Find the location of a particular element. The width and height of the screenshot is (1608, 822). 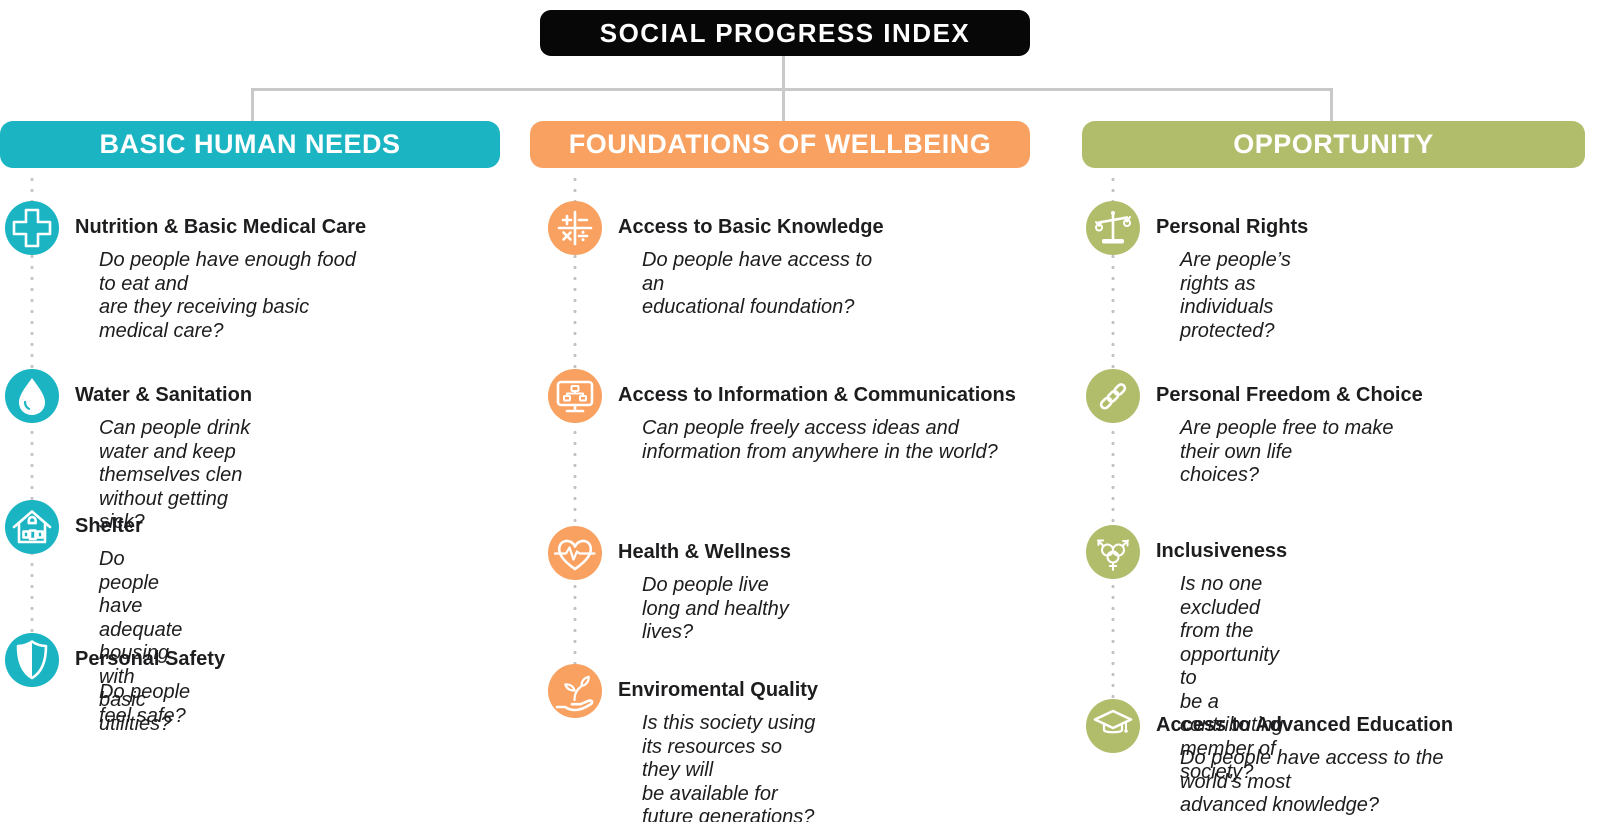

balance-scales-icon is located at coordinates (1113, 228).